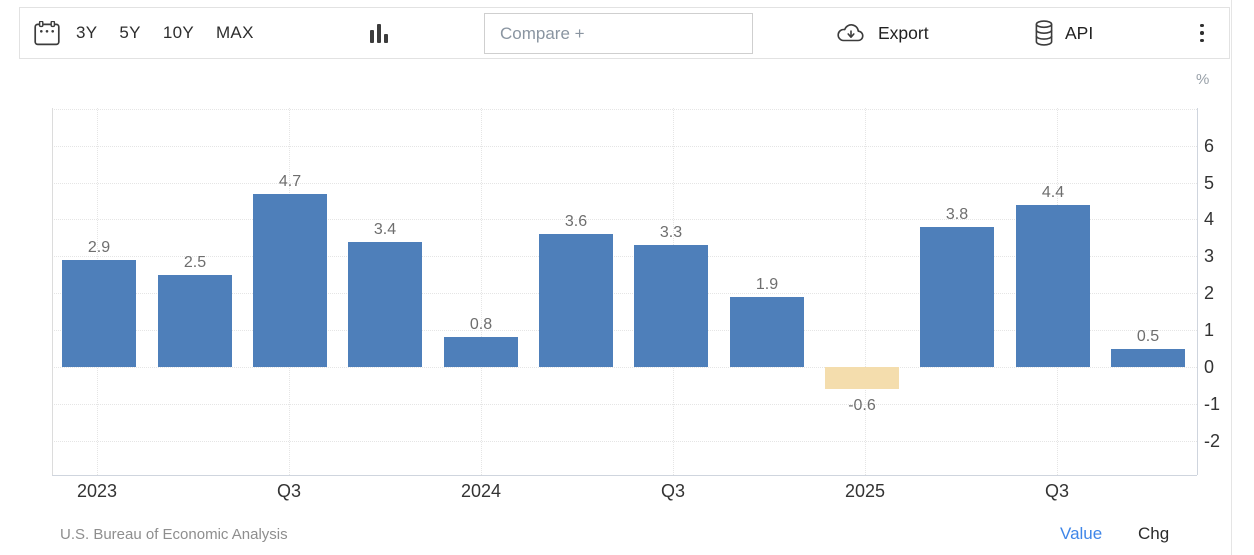 The height and width of the screenshot is (555, 1254). Describe the element at coordinates (957, 214) in the screenshot. I see `bar-value-label: 3.8` at that location.